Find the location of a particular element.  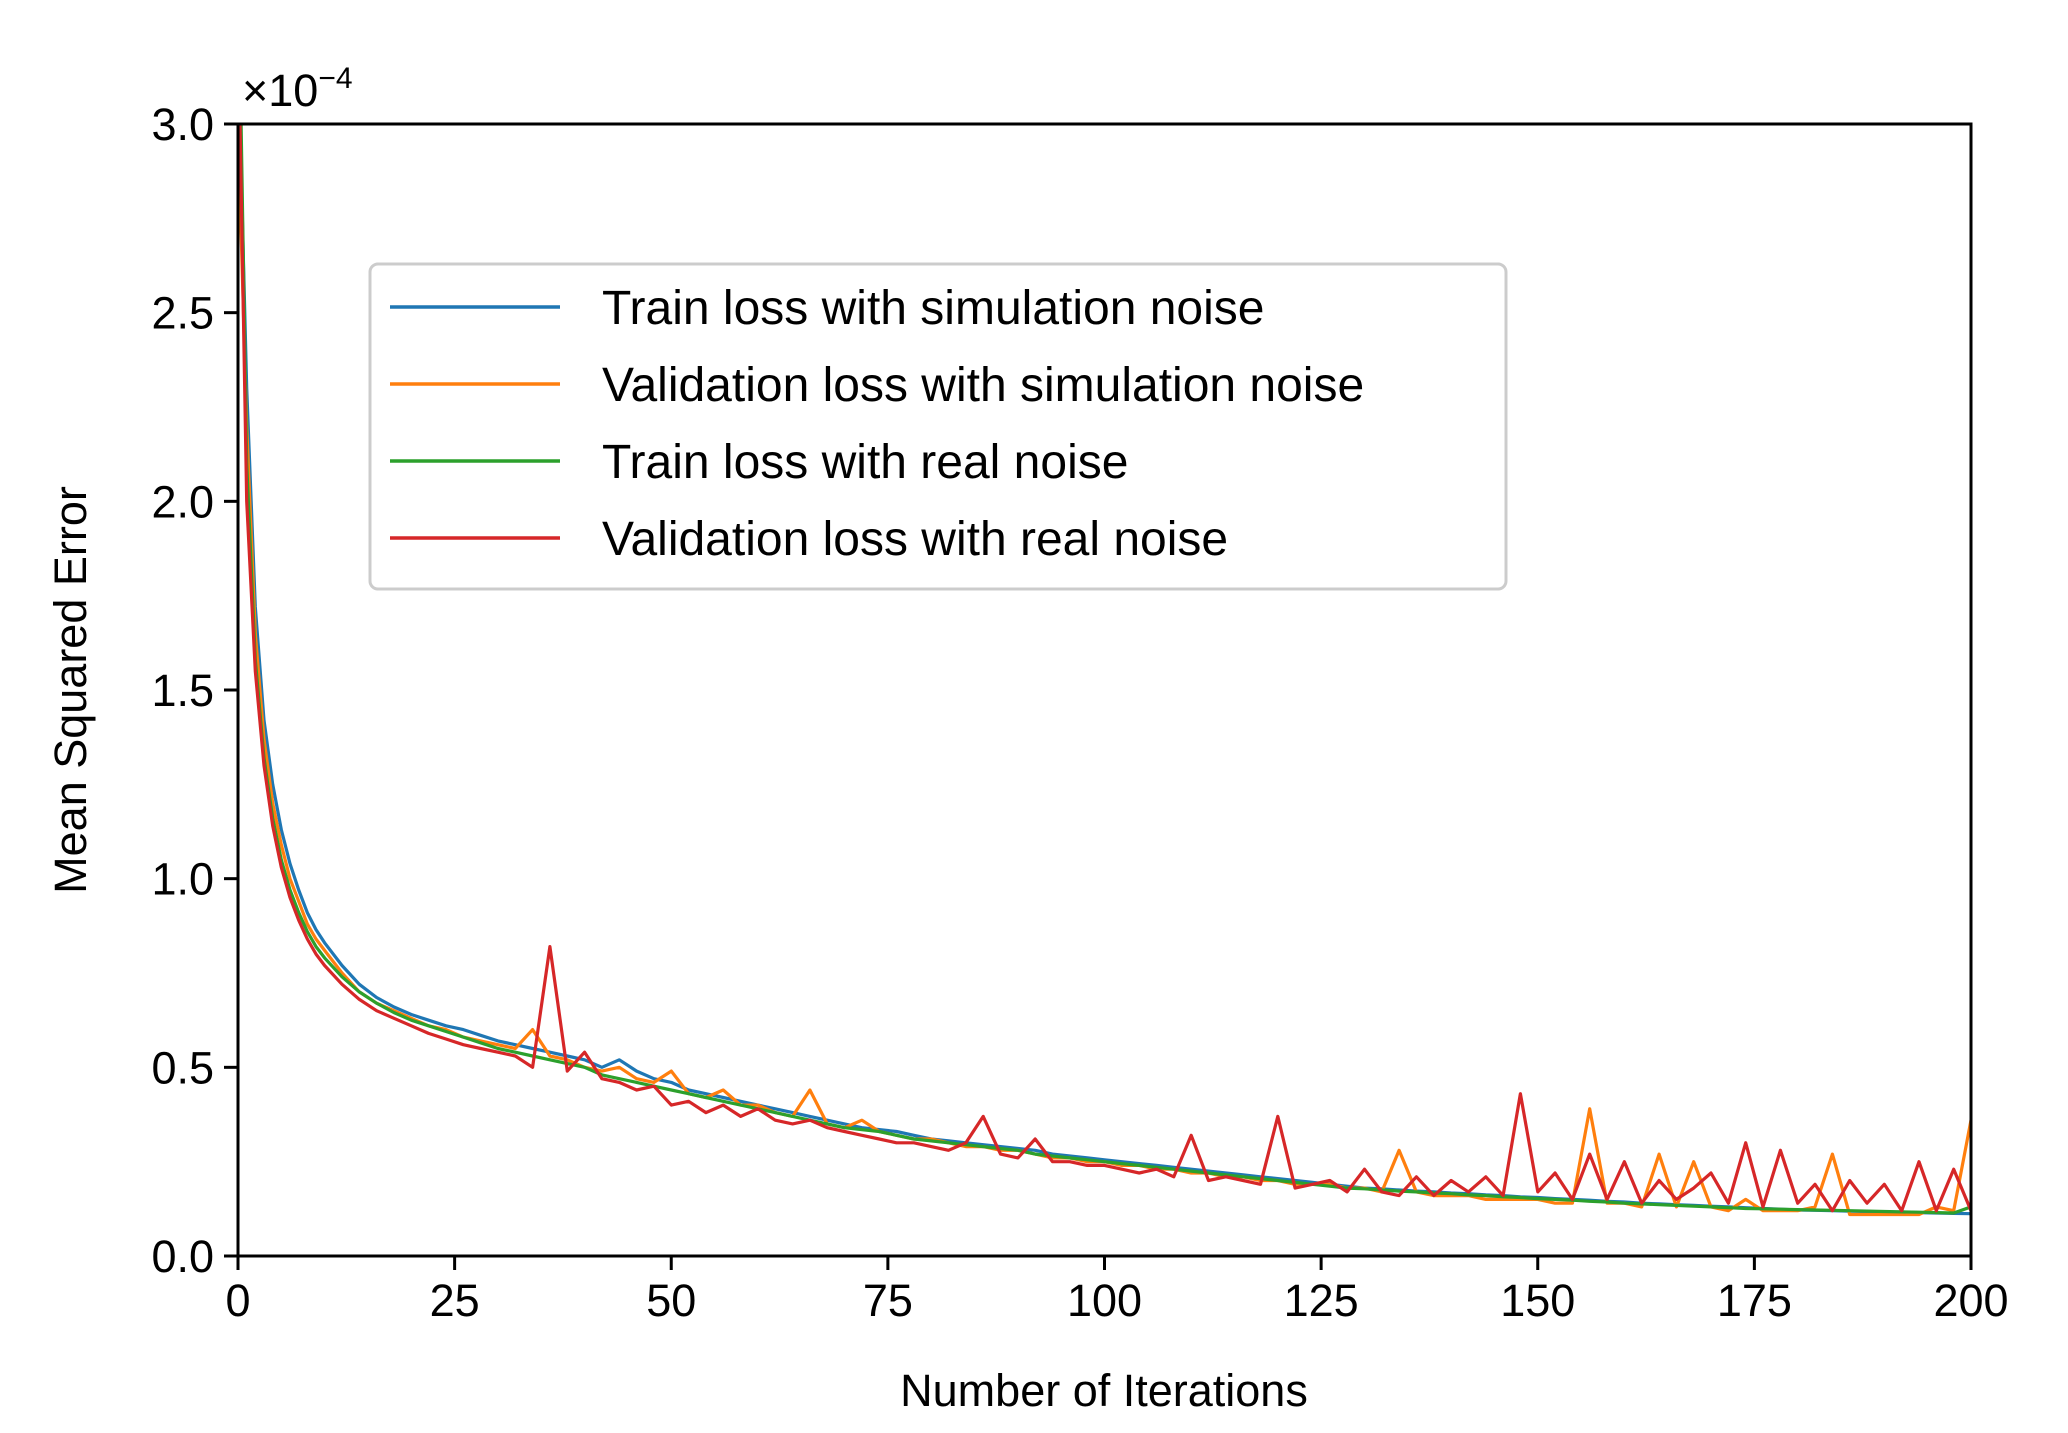

x-axis-label: Number of Iterations is located at coordinates (1104, 1390).